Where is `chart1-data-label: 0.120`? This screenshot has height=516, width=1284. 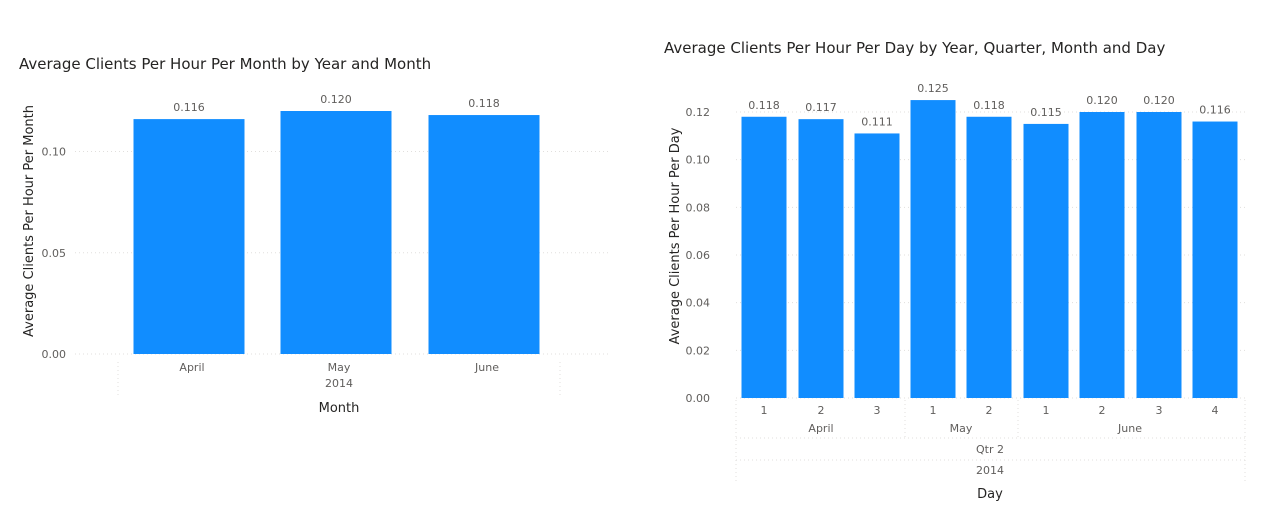 chart1-data-label: 0.120 is located at coordinates (336, 99).